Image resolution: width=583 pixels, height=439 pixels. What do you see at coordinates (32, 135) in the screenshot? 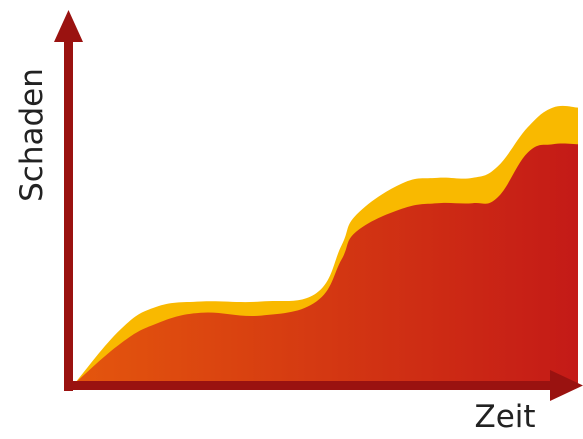
I see `y-axis-label: Schaden` at bounding box center [32, 135].